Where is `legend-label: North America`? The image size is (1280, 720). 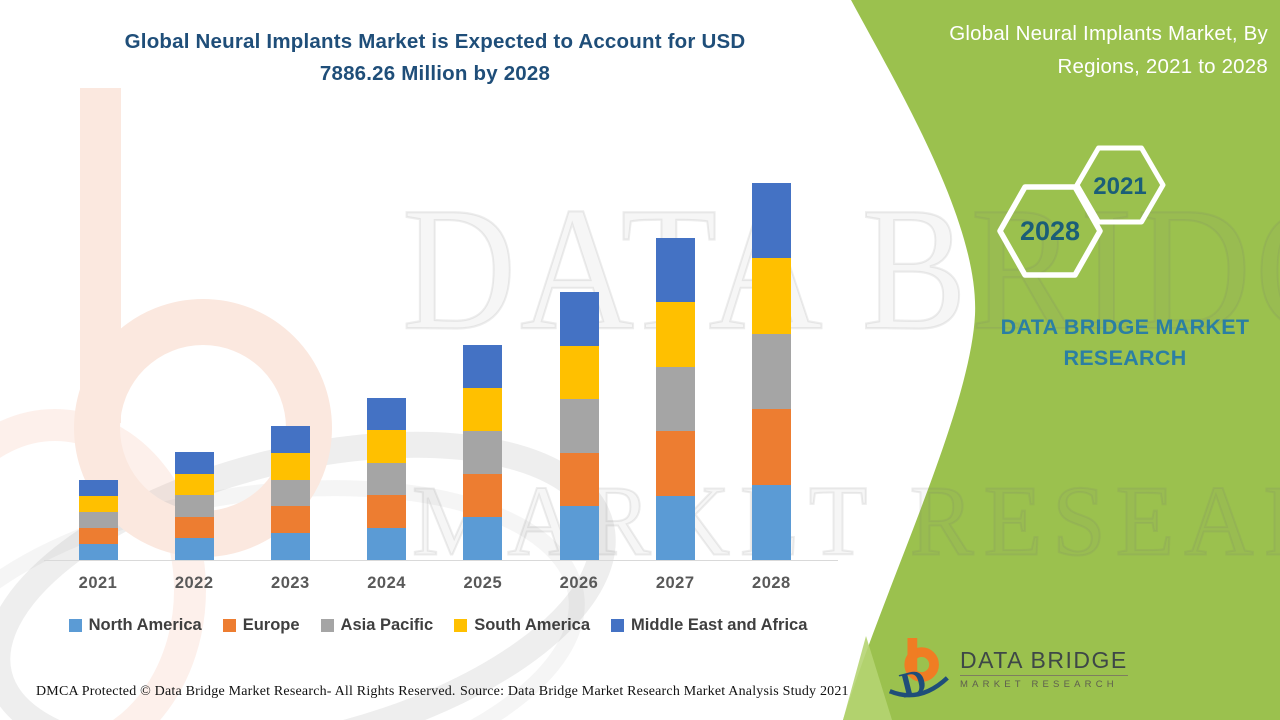
legend-label: North America is located at coordinates (145, 625).